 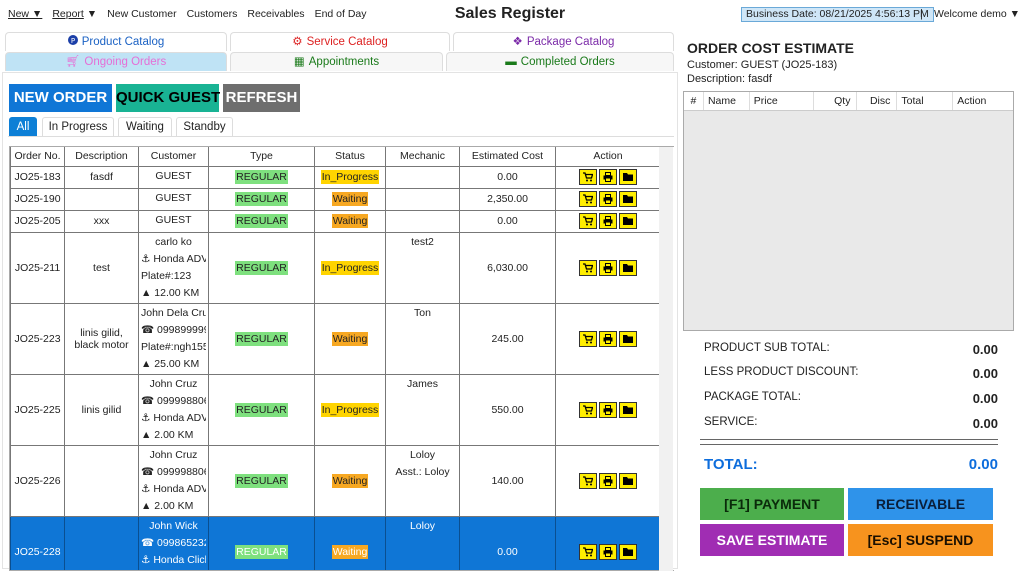 I want to click on status-cell: Waiting, so click(x=350, y=199).